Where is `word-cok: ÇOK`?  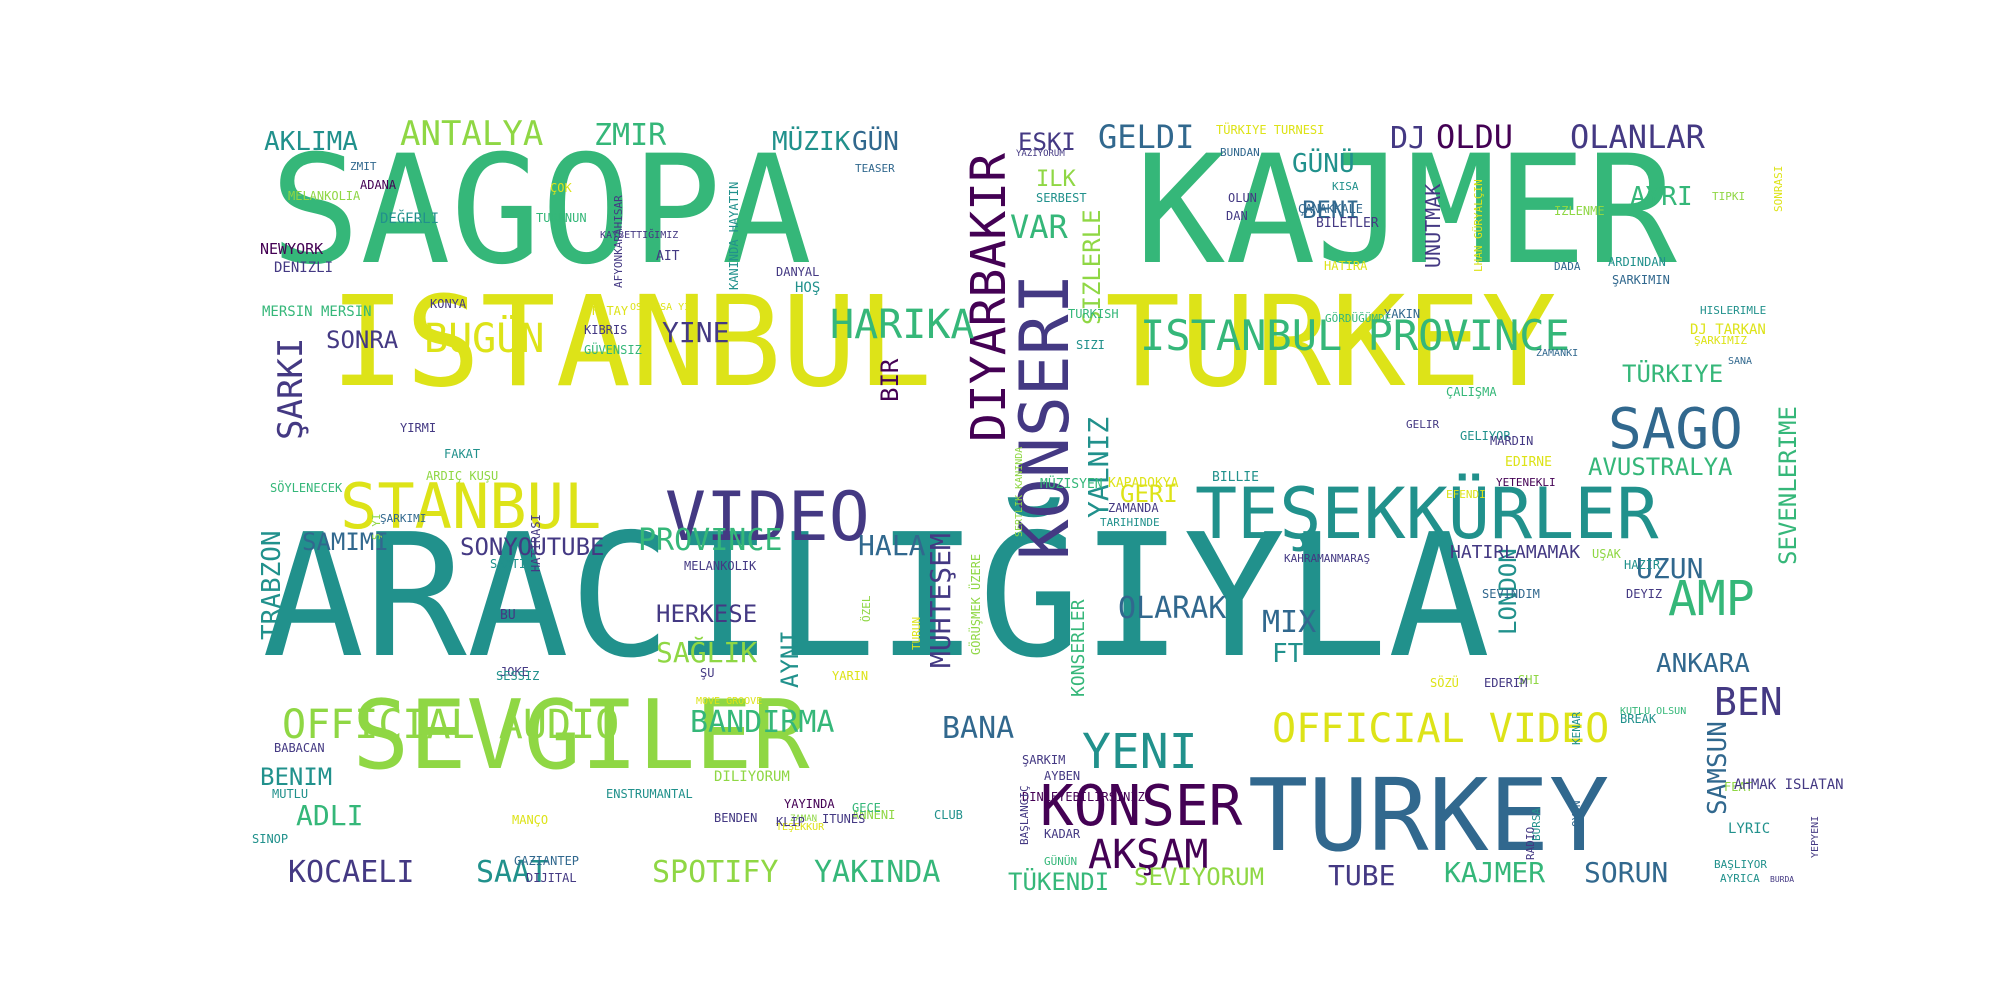 word-cok: ÇOK is located at coordinates (561, 188).